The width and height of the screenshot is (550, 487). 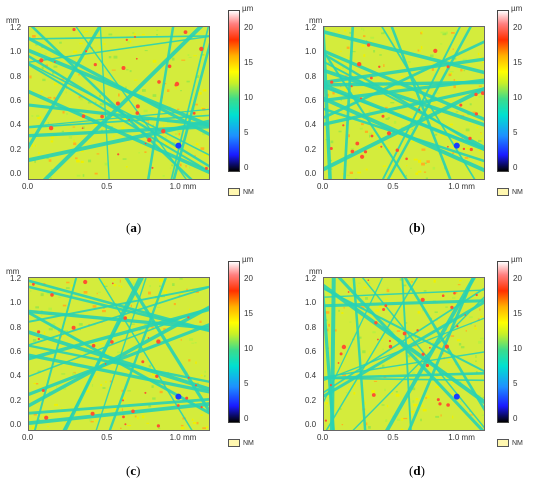 I want to click on y-tick-label: 1.0, so click(x=311, y=303).